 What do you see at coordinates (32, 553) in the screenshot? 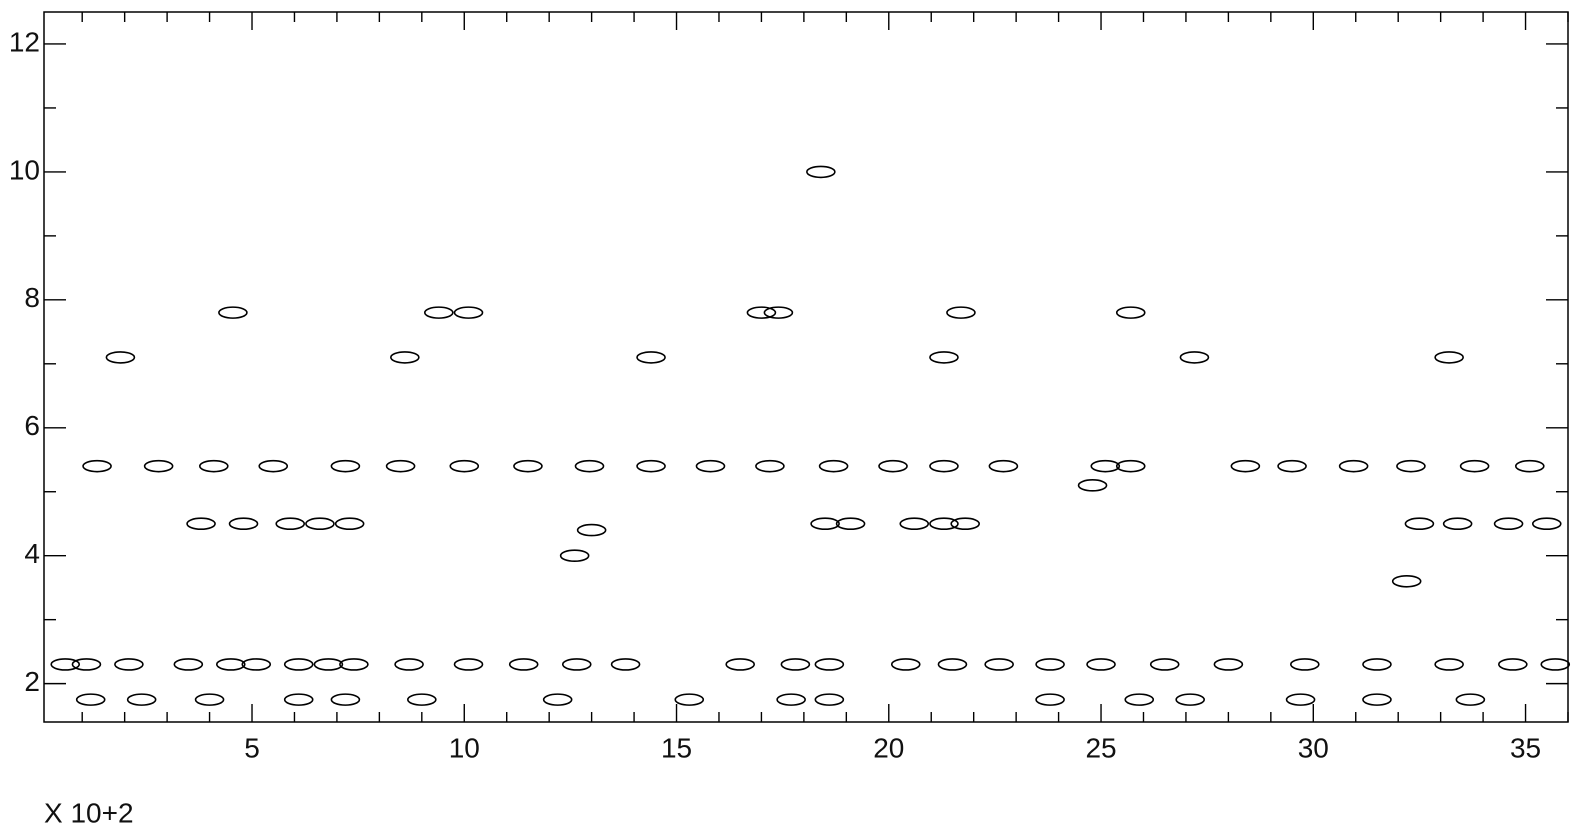
I see `y-tick-label: 4` at bounding box center [32, 553].